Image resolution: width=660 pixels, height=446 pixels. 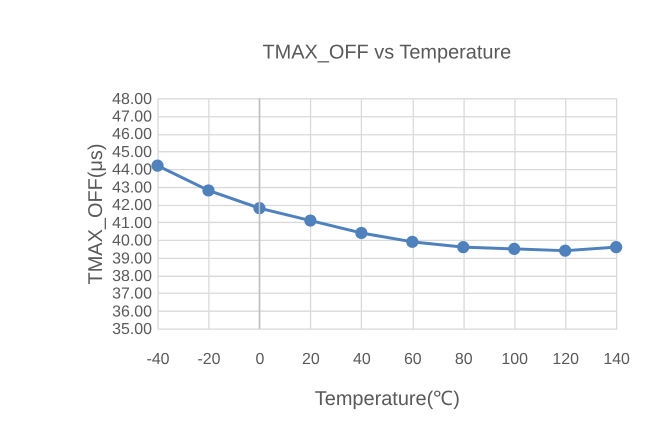 What do you see at coordinates (387, 52) in the screenshot?
I see `chart-title: TMAX_OFF vs Temperature` at bounding box center [387, 52].